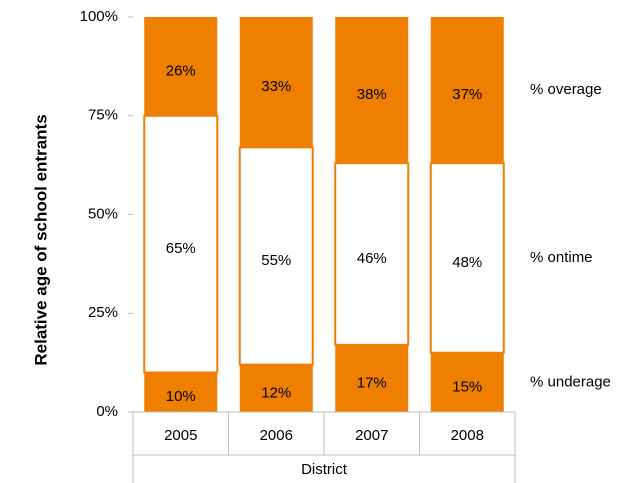 The height and width of the screenshot is (483, 635). Describe the element at coordinates (372, 258) in the screenshot. I see `value-label: 46%` at that location.